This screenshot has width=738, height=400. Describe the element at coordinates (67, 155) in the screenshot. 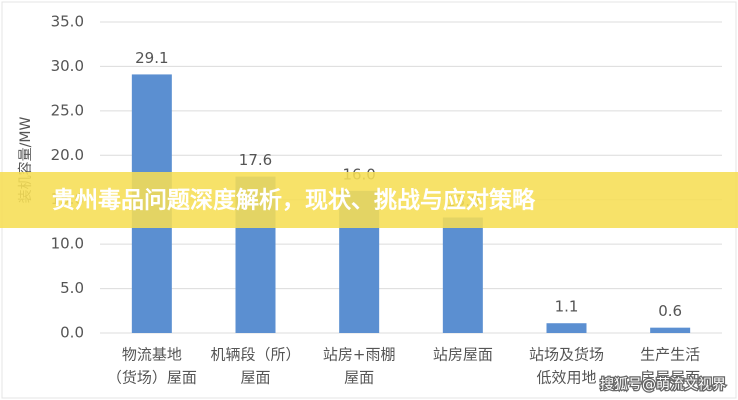

I see `y-tick-label: 20.0` at that location.